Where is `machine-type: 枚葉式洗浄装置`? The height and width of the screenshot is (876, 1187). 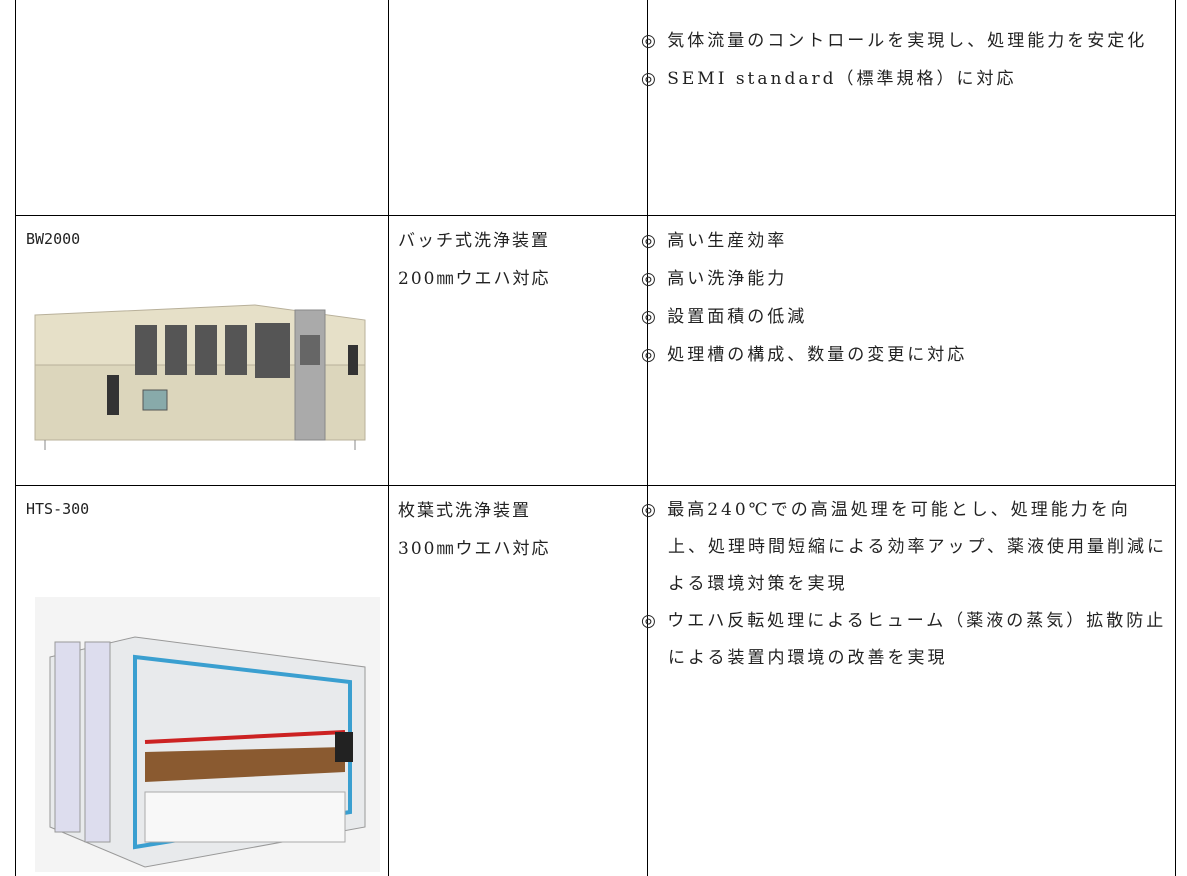 machine-type: 枚葉式洗浄装置 is located at coordinates (464, 511).